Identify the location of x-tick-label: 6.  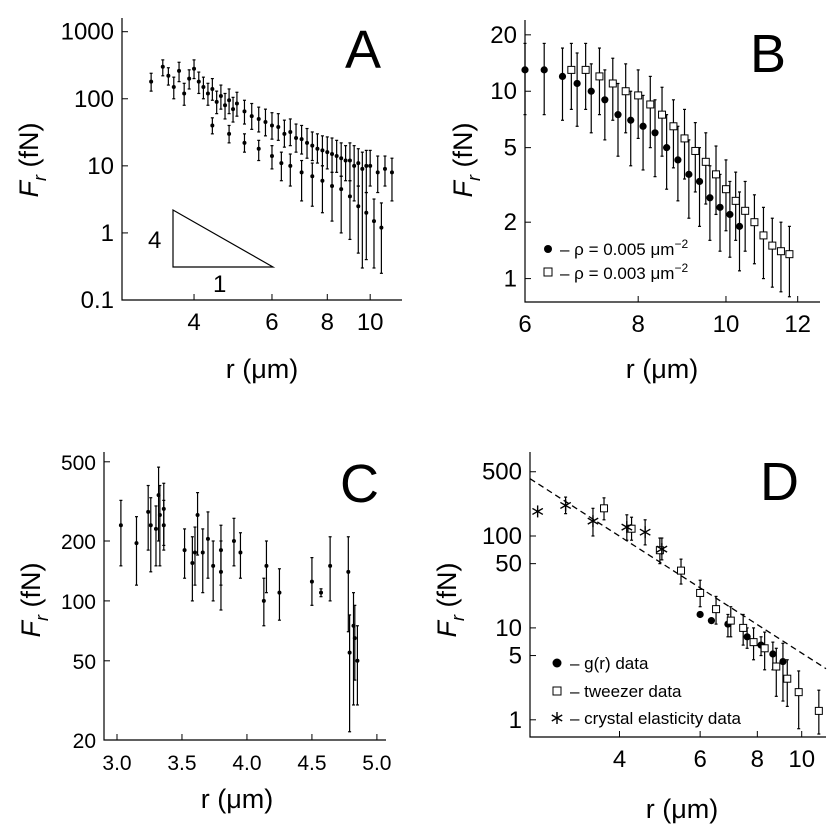
(271, 322).